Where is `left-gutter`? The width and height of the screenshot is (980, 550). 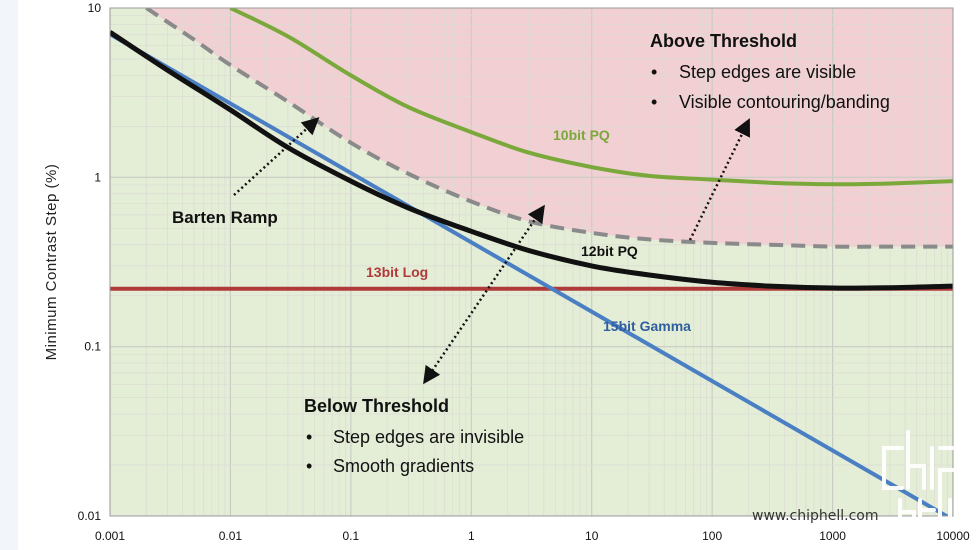
left-gutter is located at coordinates (9, 275).